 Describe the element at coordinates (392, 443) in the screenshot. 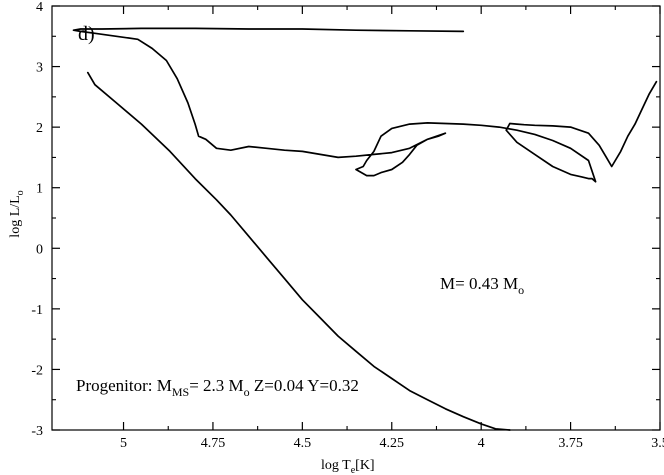

I see `x-tick-label: 4.25` at that location.